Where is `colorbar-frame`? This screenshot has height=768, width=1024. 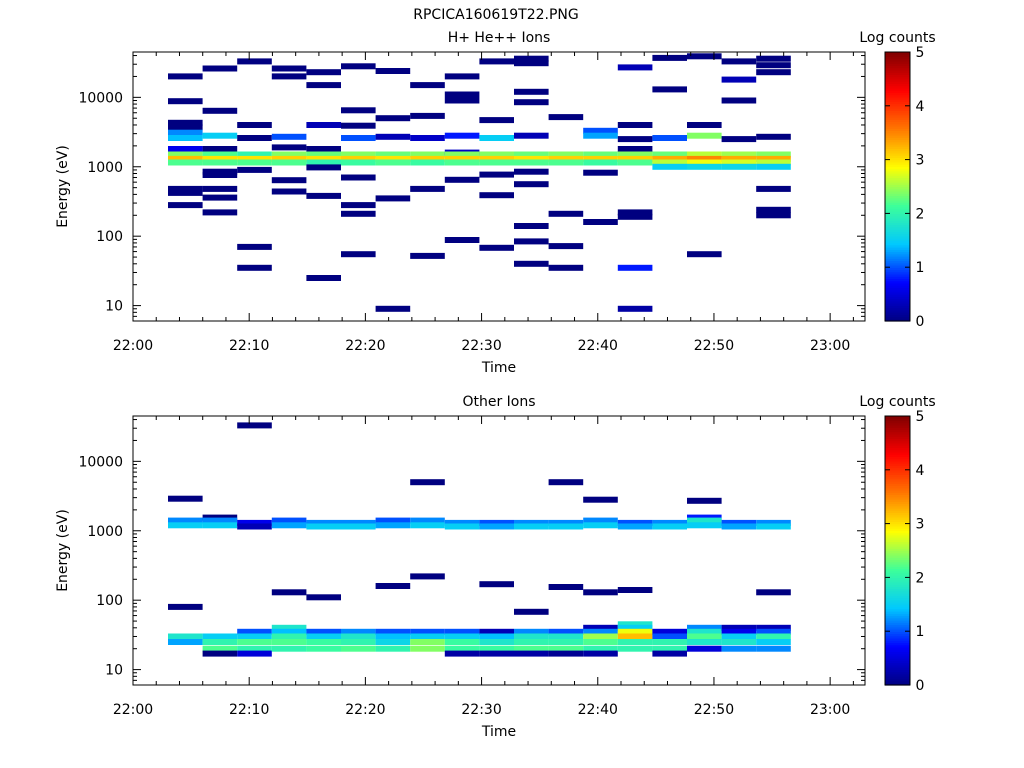 colorbar-frame is located at coordinates (897, 550).